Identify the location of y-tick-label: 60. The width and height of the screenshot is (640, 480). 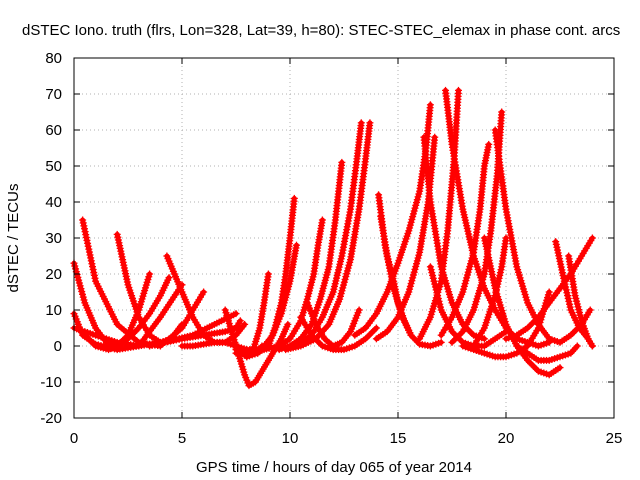
(53, 130).